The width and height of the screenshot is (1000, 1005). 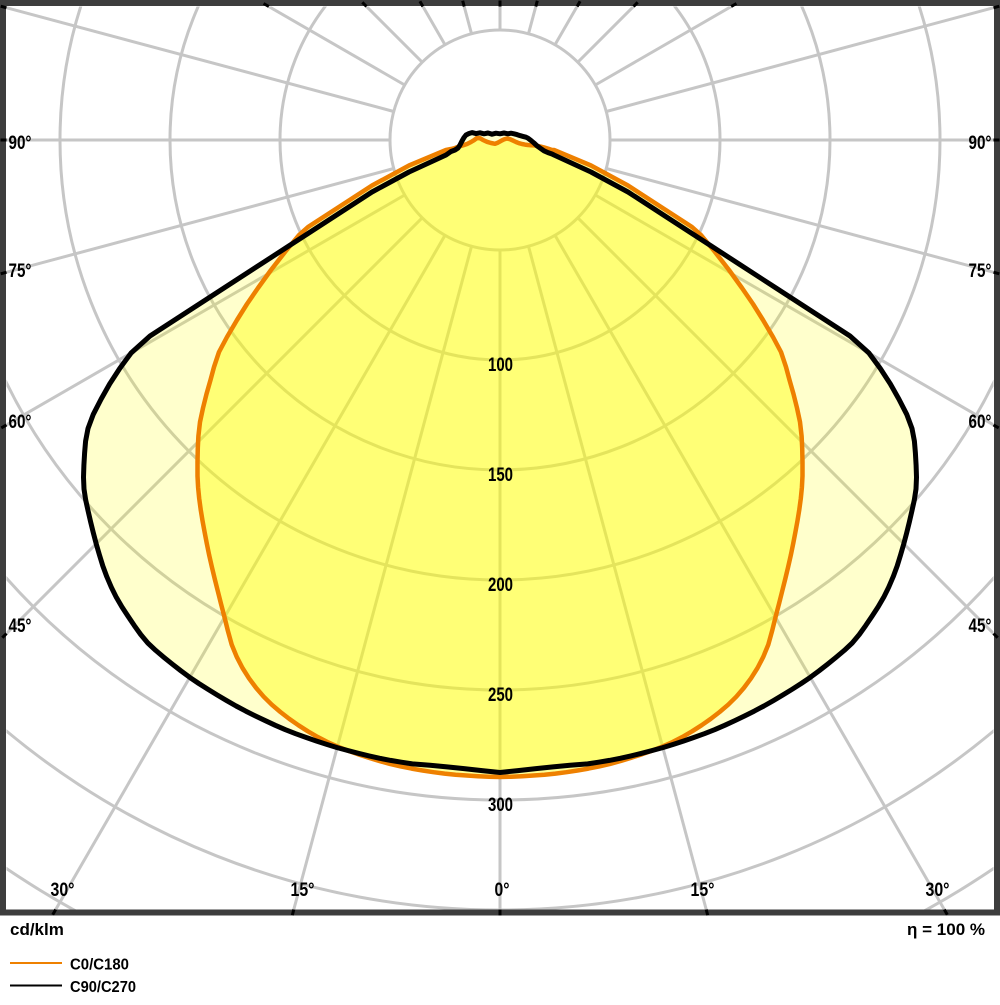 I want to click on svg-text: 150, so click(x=500, y=475).